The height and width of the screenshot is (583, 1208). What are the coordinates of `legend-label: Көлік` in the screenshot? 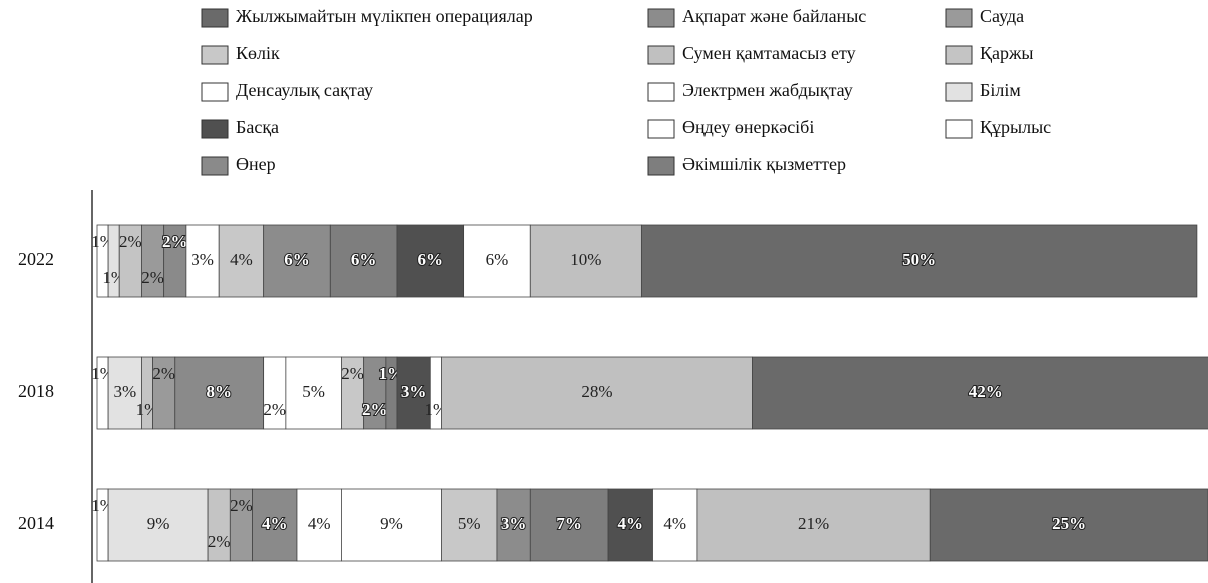 It's located at (258, 53).